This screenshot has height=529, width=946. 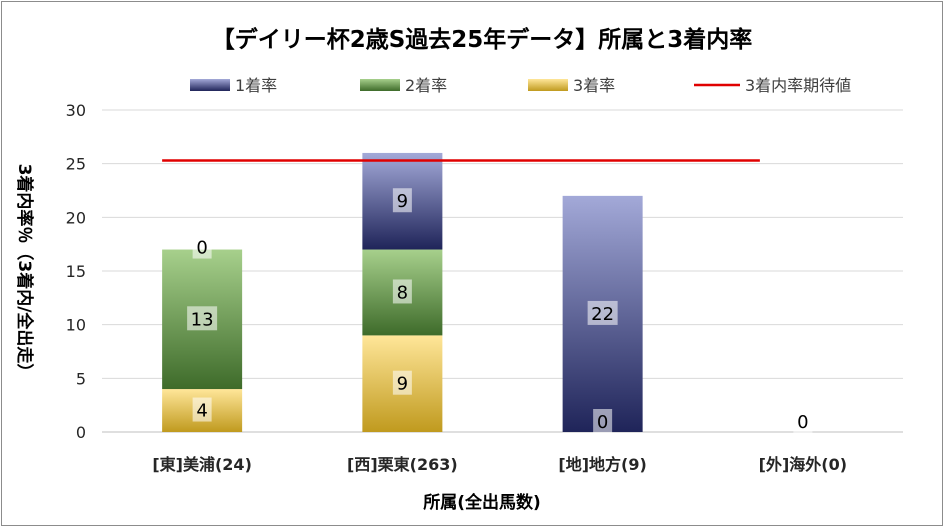 What do you see at coordinates (24, 272) in the screenshot?
I see `y-axis-title: 3着内率％（3着内/全出走）` at bounding box center [24, 272].